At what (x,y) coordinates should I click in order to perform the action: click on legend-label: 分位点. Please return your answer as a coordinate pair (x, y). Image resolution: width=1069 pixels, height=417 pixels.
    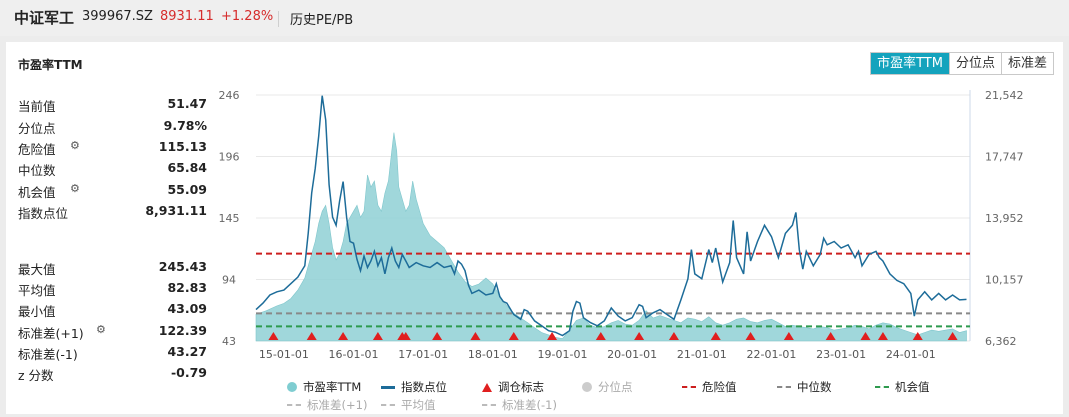
    Looking at the image, I should click on (615, 387).